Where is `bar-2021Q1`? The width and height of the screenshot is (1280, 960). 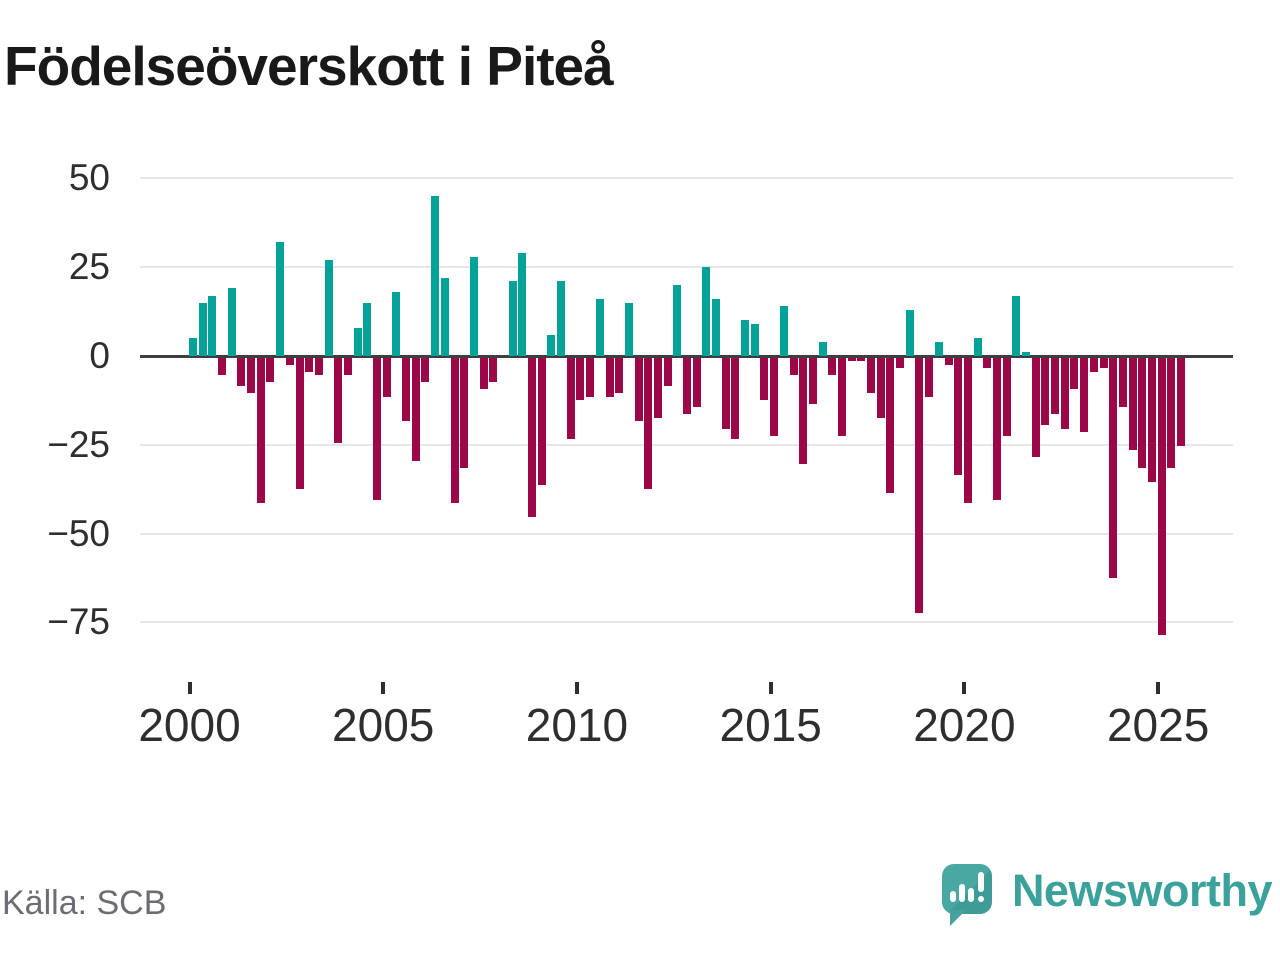 bar-2021Q1 is located at coordinates (1006, 396).